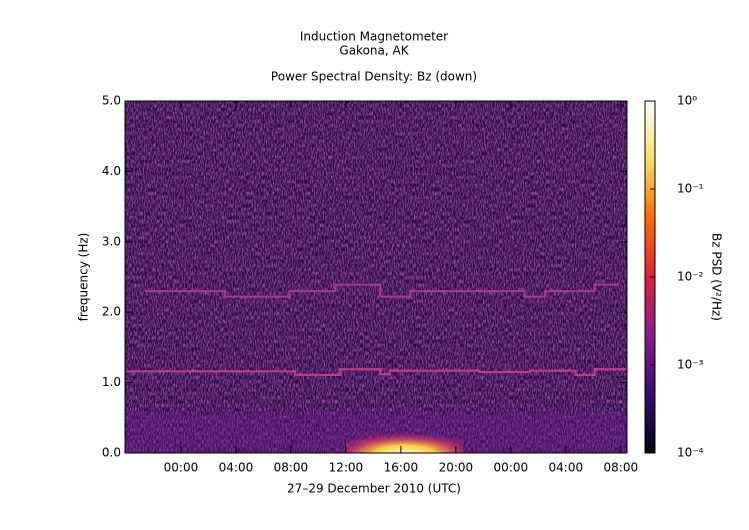  What do you see at coordinates (404, 437) in the screenshot?
I see `burst` at bounding box center [404, 437].